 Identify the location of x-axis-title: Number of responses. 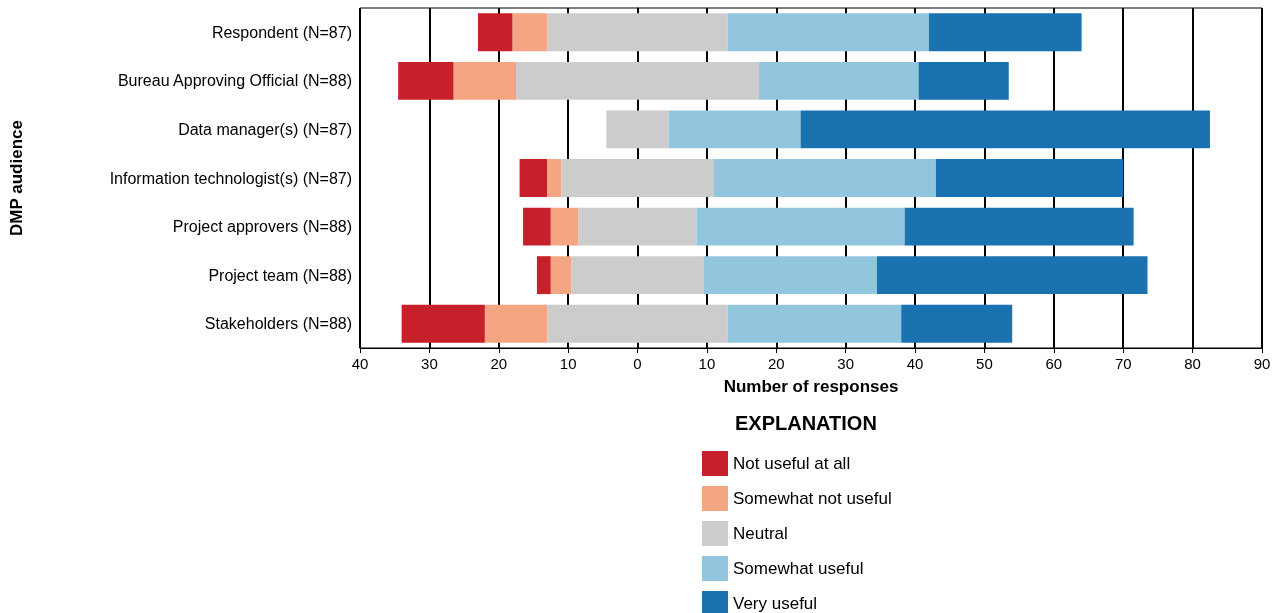
(811, 386).